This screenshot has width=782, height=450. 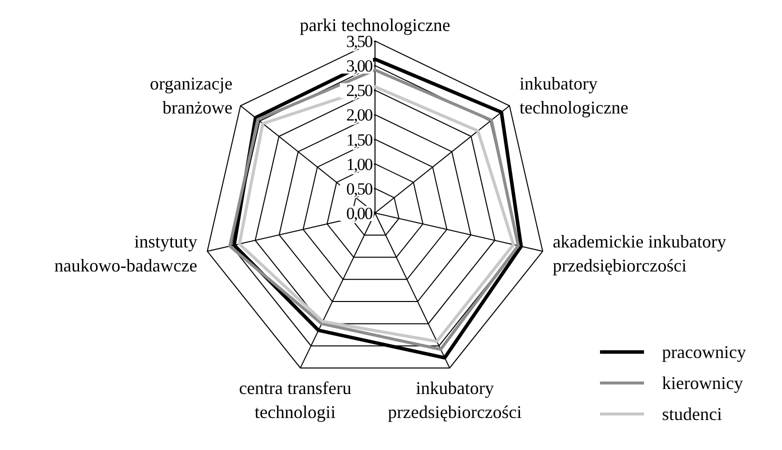 What do you see at coordinates (704, 352) in the screenshot?
I see `legend-label: pracownicy` at bounding box center [704, 352].